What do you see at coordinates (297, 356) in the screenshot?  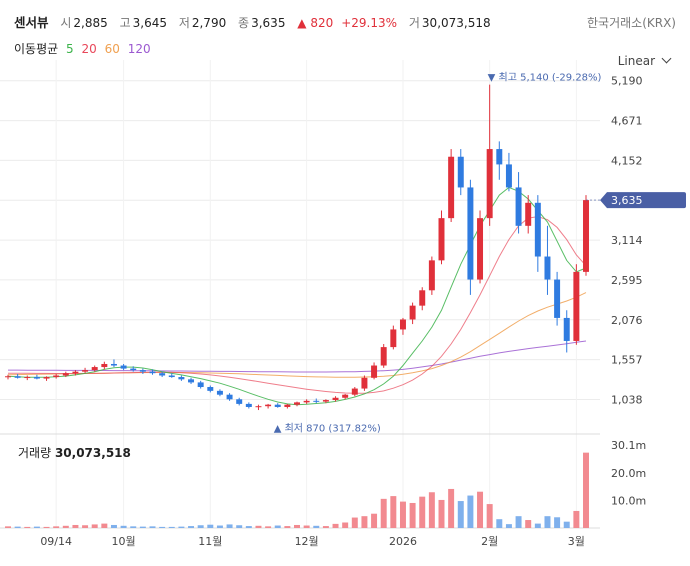 I see `ma120-line` at bounding box center [297, 356].